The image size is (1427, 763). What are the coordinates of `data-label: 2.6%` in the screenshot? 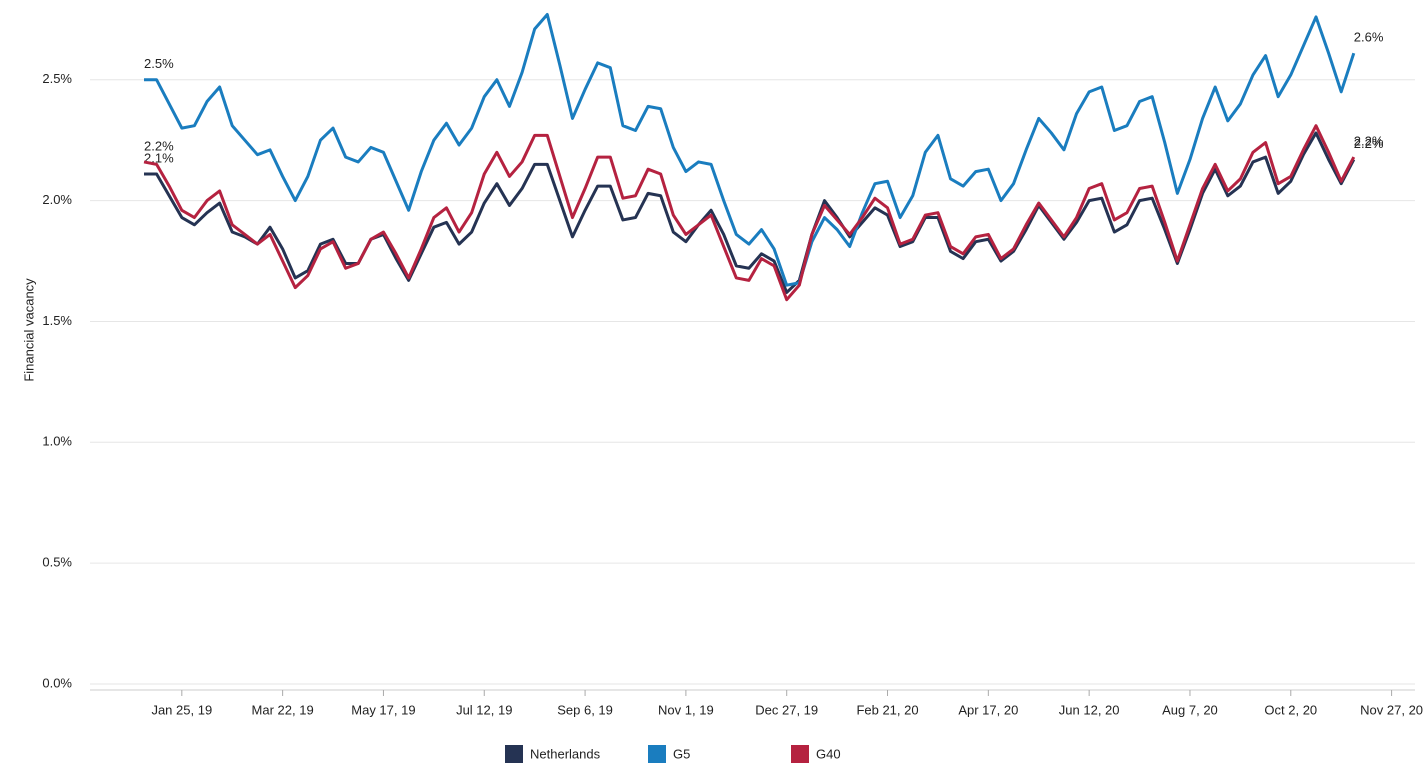 It's located at (1369, 37).